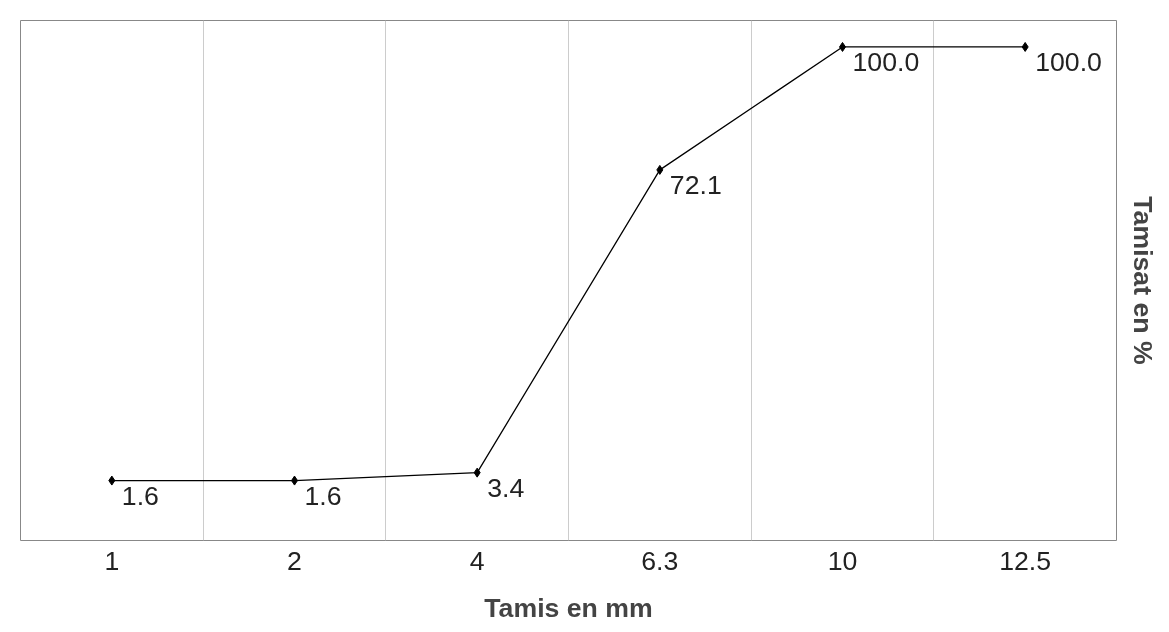 The width and height of the screenshot is (1169, 632). Describe the element at coordinates (660, 560) in the screenshot. I see `x-tick-label: 6.3` at that location.